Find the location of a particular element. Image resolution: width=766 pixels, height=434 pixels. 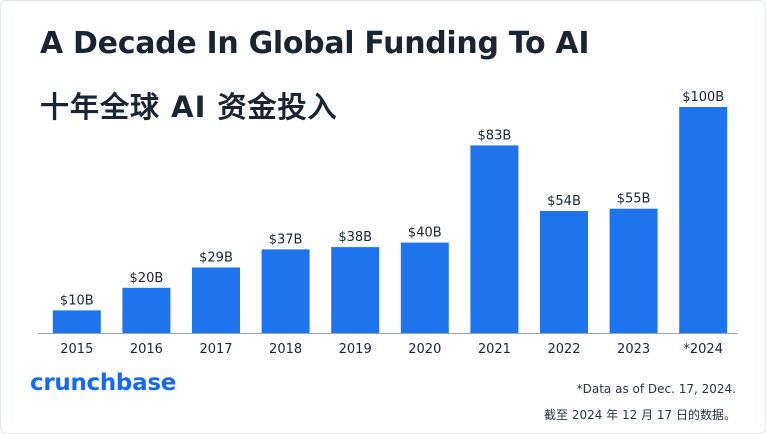

x-tick-label-2015: 2015 is located at coordinates (76, 349).